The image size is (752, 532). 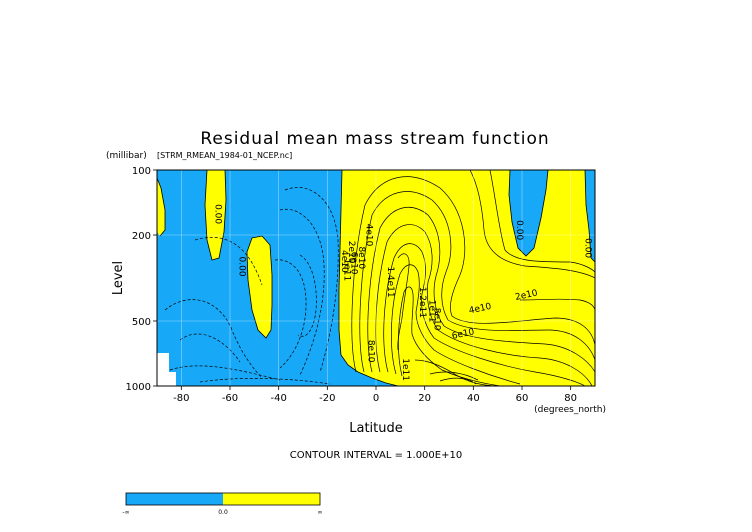 I want to click on x-axis: -80 -60 -40 -20 0 20 40 60 80, so click(x=375, y=395).